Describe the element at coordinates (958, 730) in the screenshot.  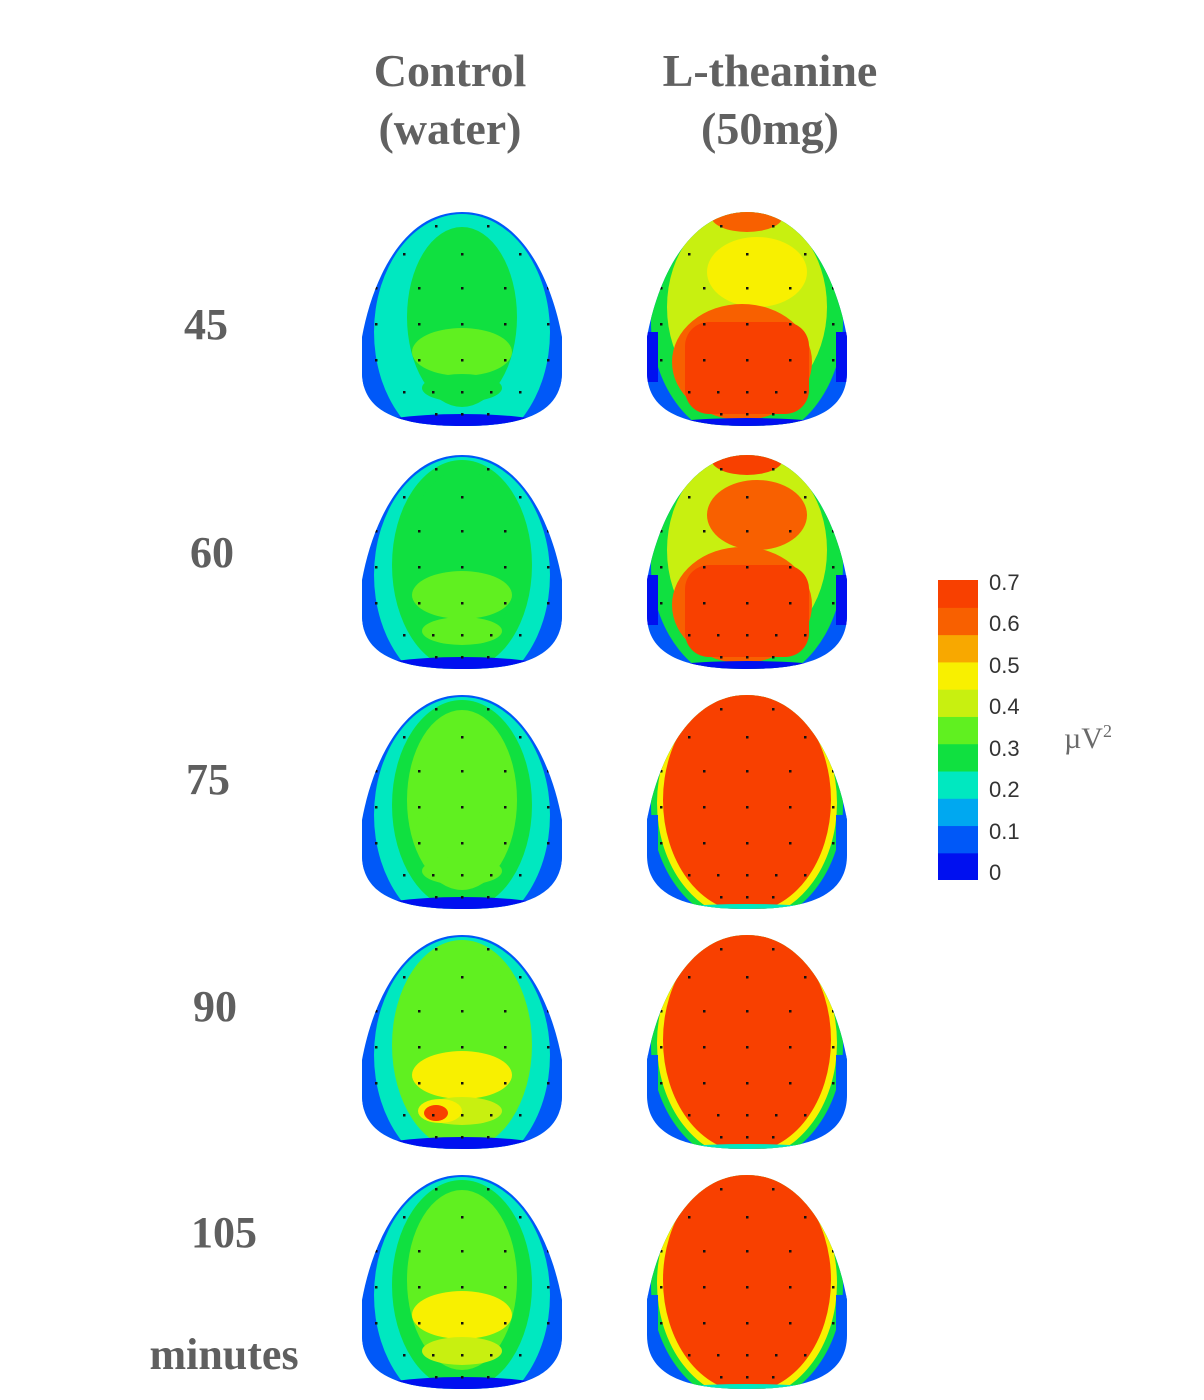
I see `colorbar` at that location.